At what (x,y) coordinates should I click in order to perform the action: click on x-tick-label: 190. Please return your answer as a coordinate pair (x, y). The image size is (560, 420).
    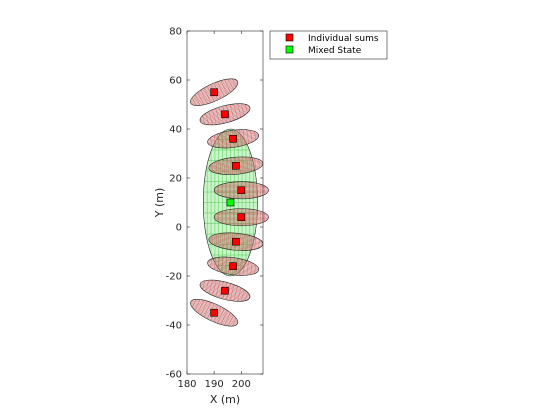
    Looking at the image, I should click on (214, 384).